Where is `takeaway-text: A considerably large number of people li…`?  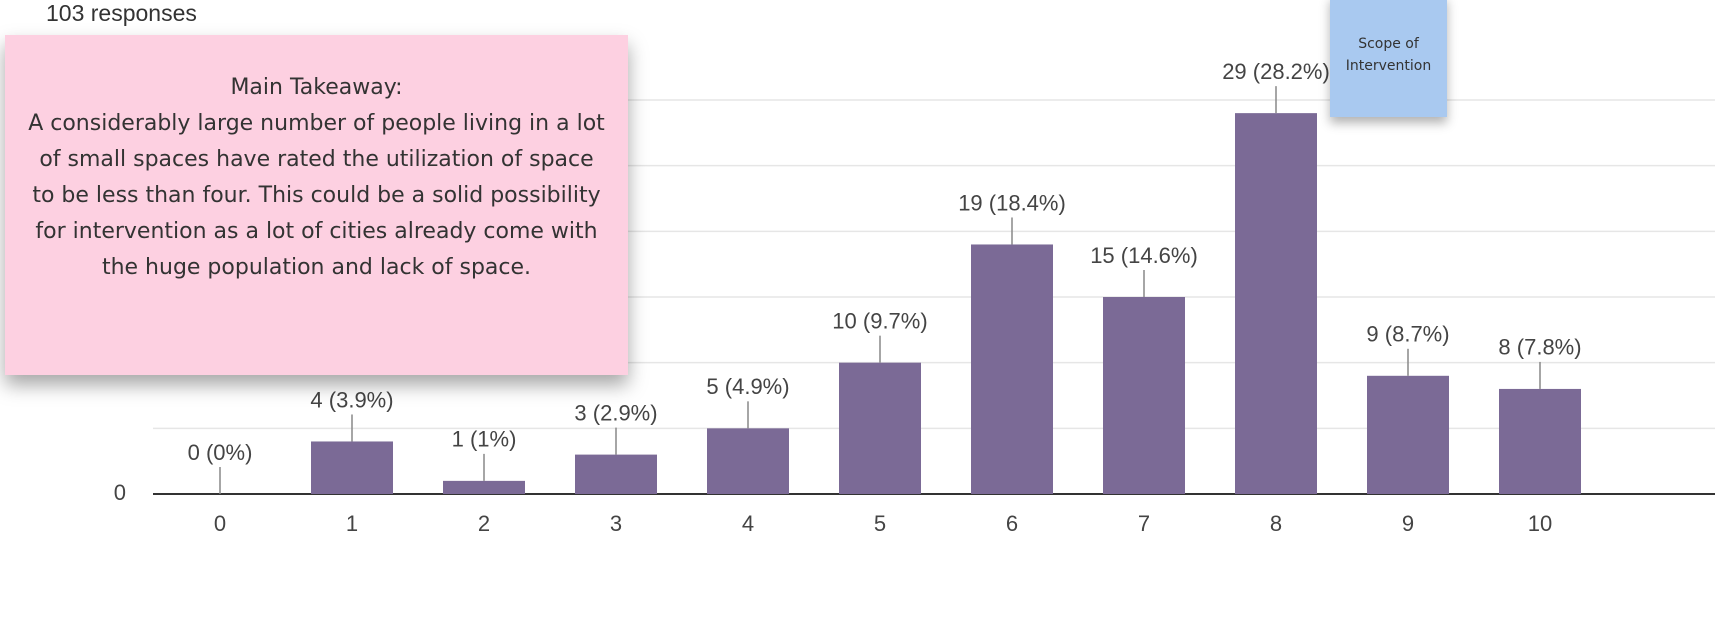 takeaway-text: A considerably large number of people li… is located at coordinates (316, 195).